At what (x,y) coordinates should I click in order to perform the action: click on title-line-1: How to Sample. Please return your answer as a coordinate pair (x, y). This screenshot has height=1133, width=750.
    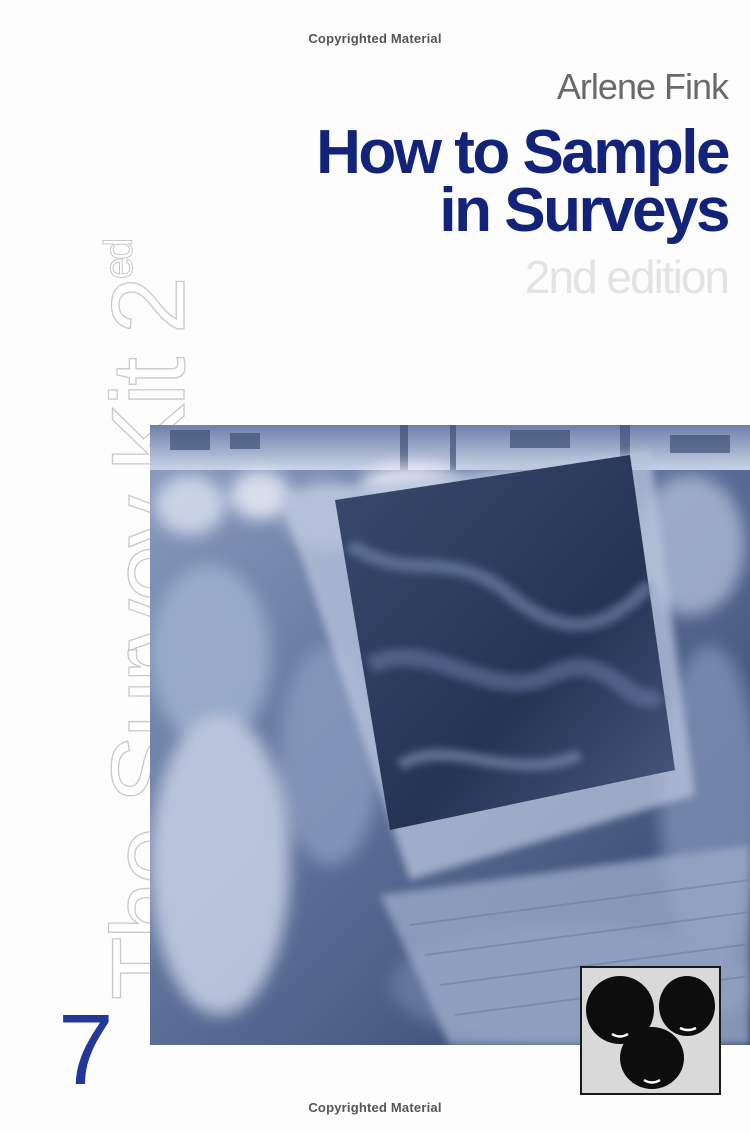
    Looking at the image, I should click on (523, 152).